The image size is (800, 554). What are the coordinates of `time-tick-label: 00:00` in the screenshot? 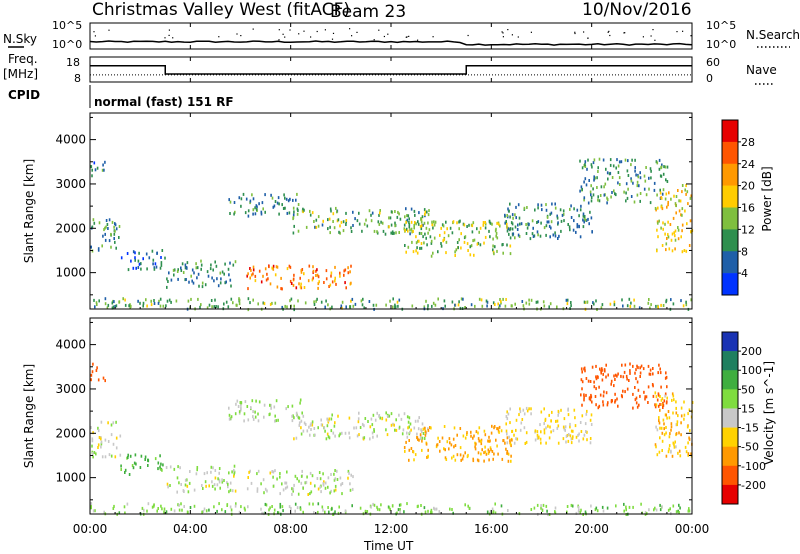 It's located at (90, 529).